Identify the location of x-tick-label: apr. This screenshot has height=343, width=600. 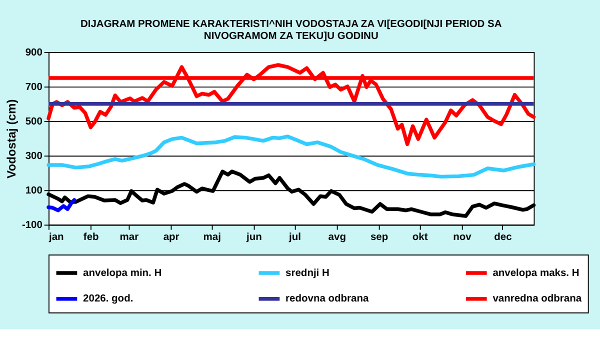
(171, 238).